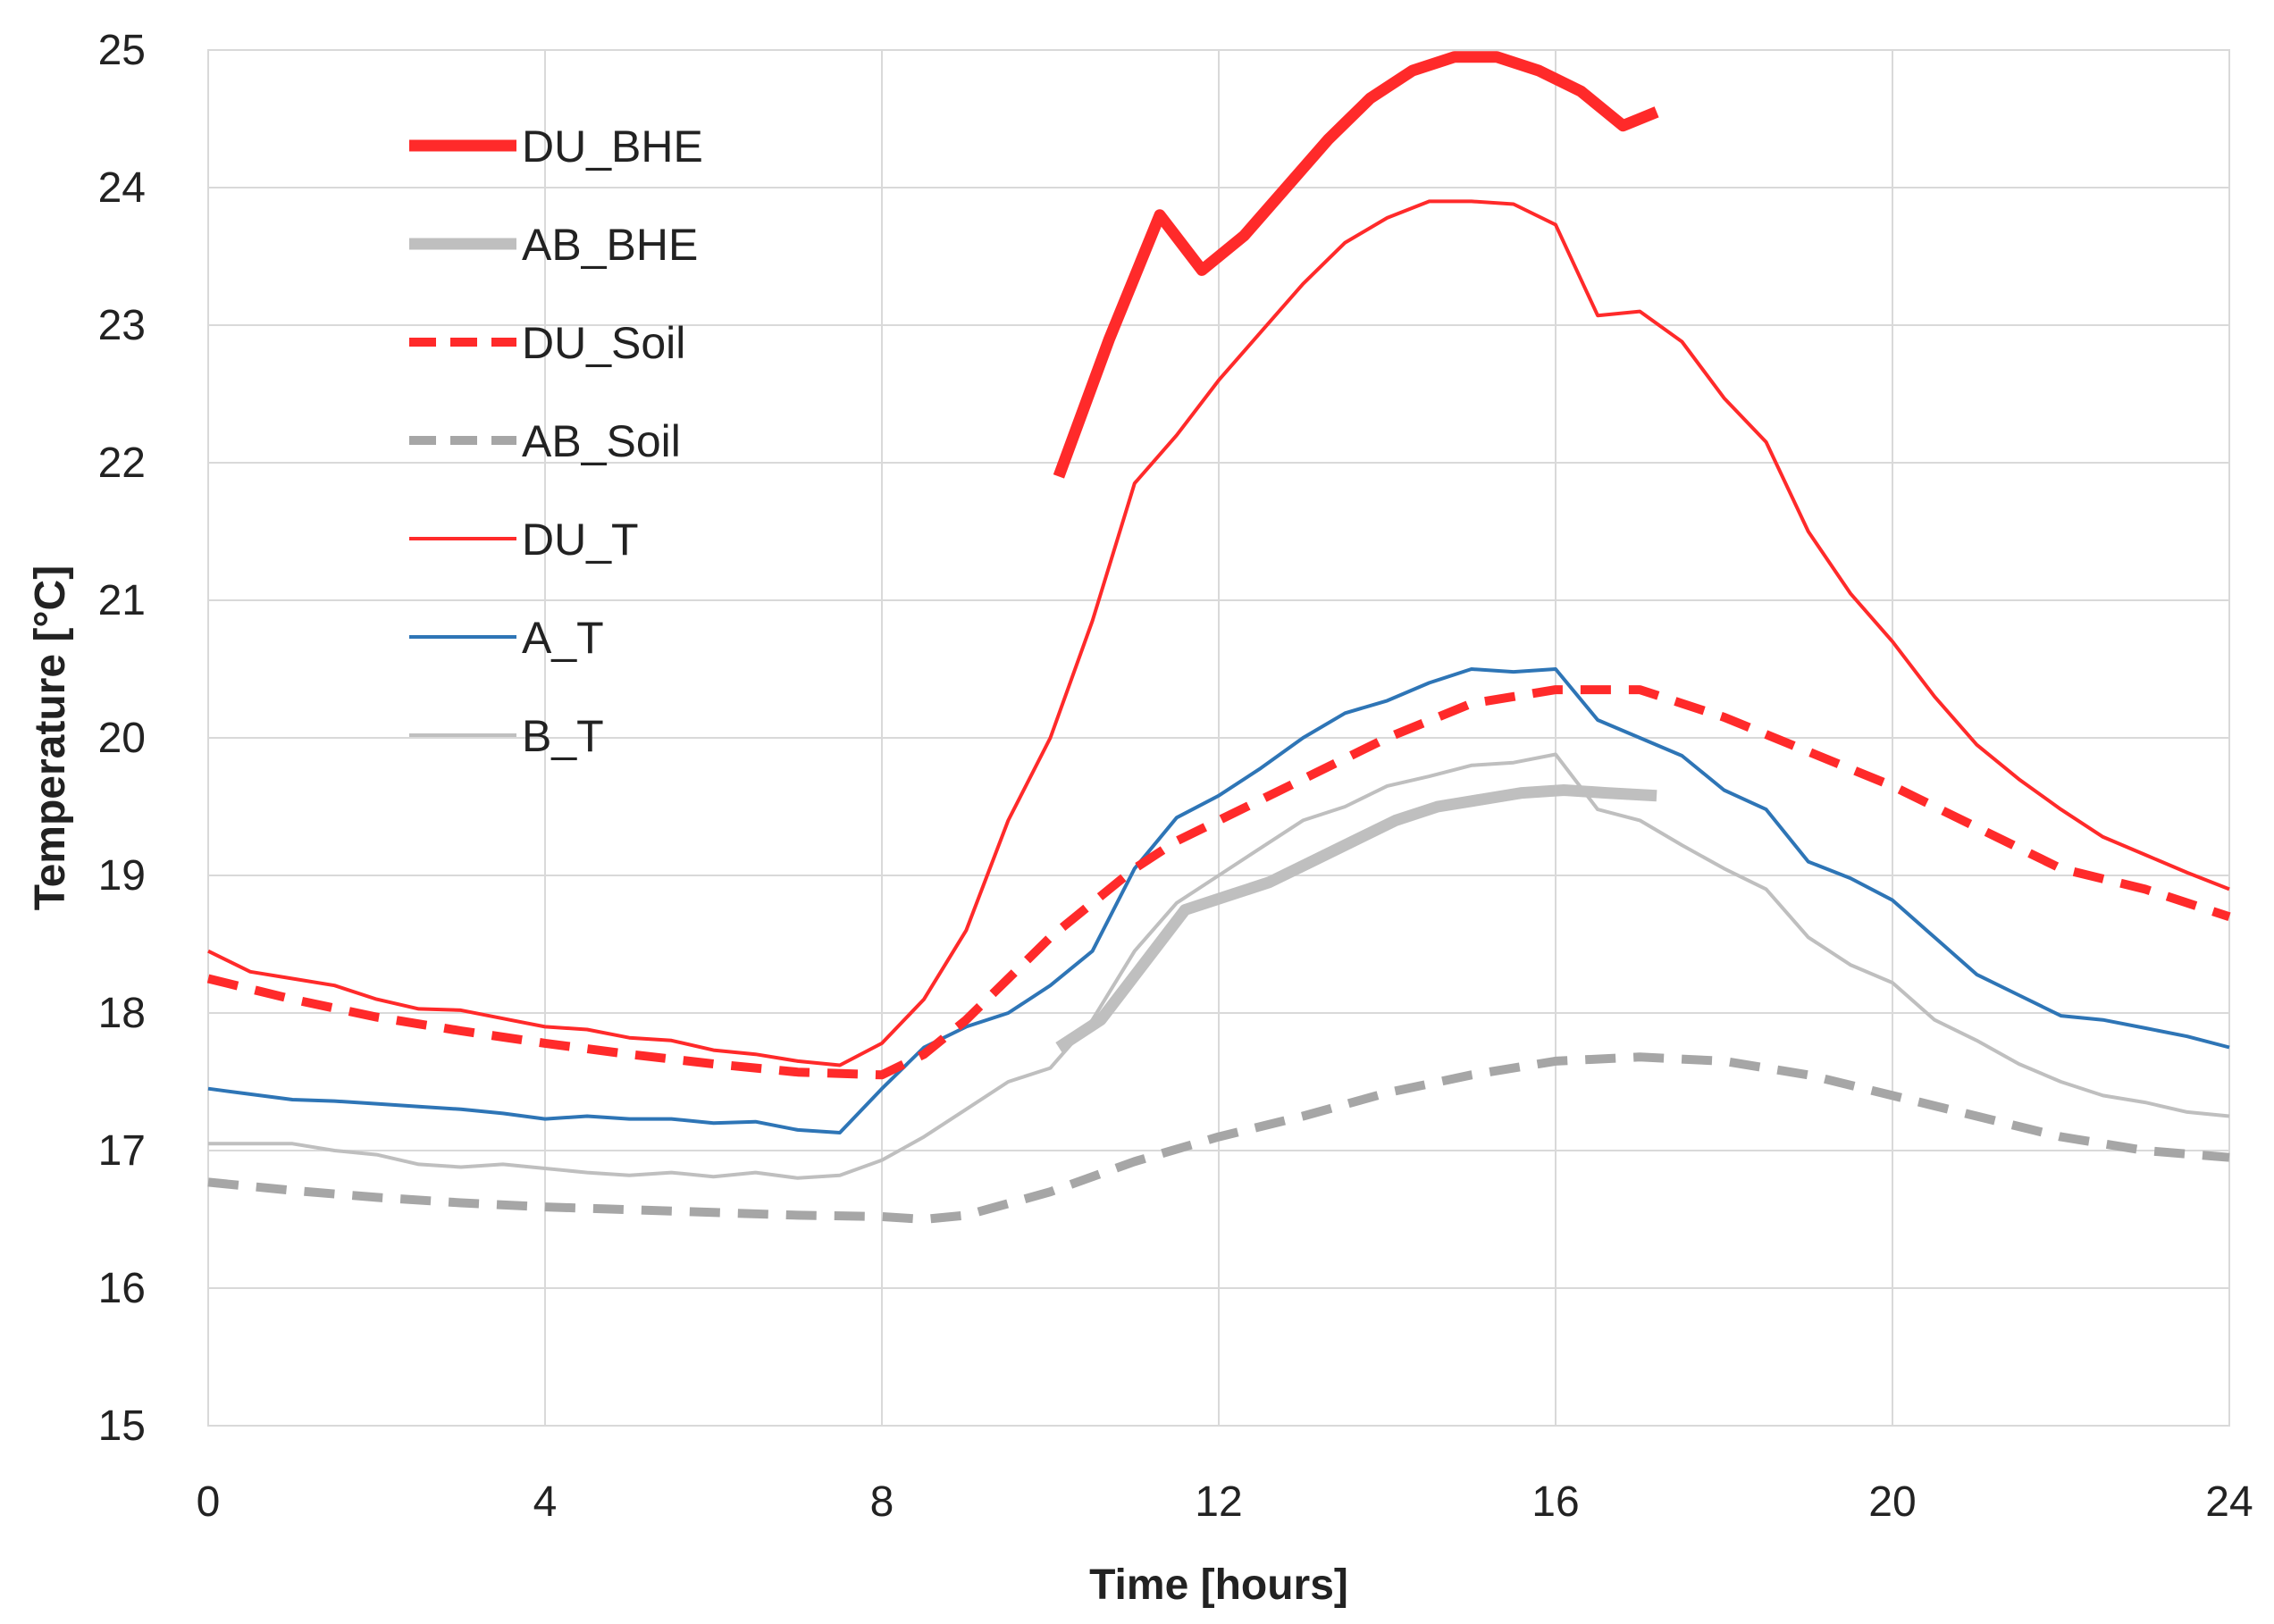  Describe the element at coordinates (882, 1502) in the screenshot. I see `x-tick-label-8: 8` at that location.